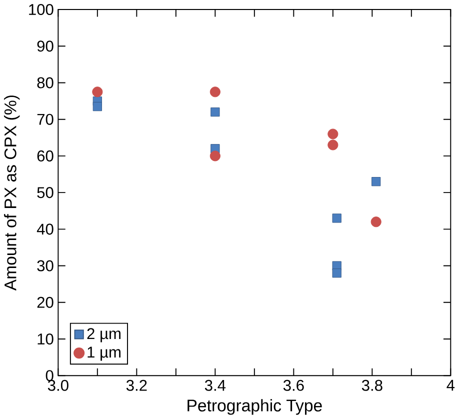 This screenshot has height=419, width=459. What do you see at coordinates (136, 385) in the screenshot?
I see `x-tick-label: 3.2` at bounding box center [136, 385].